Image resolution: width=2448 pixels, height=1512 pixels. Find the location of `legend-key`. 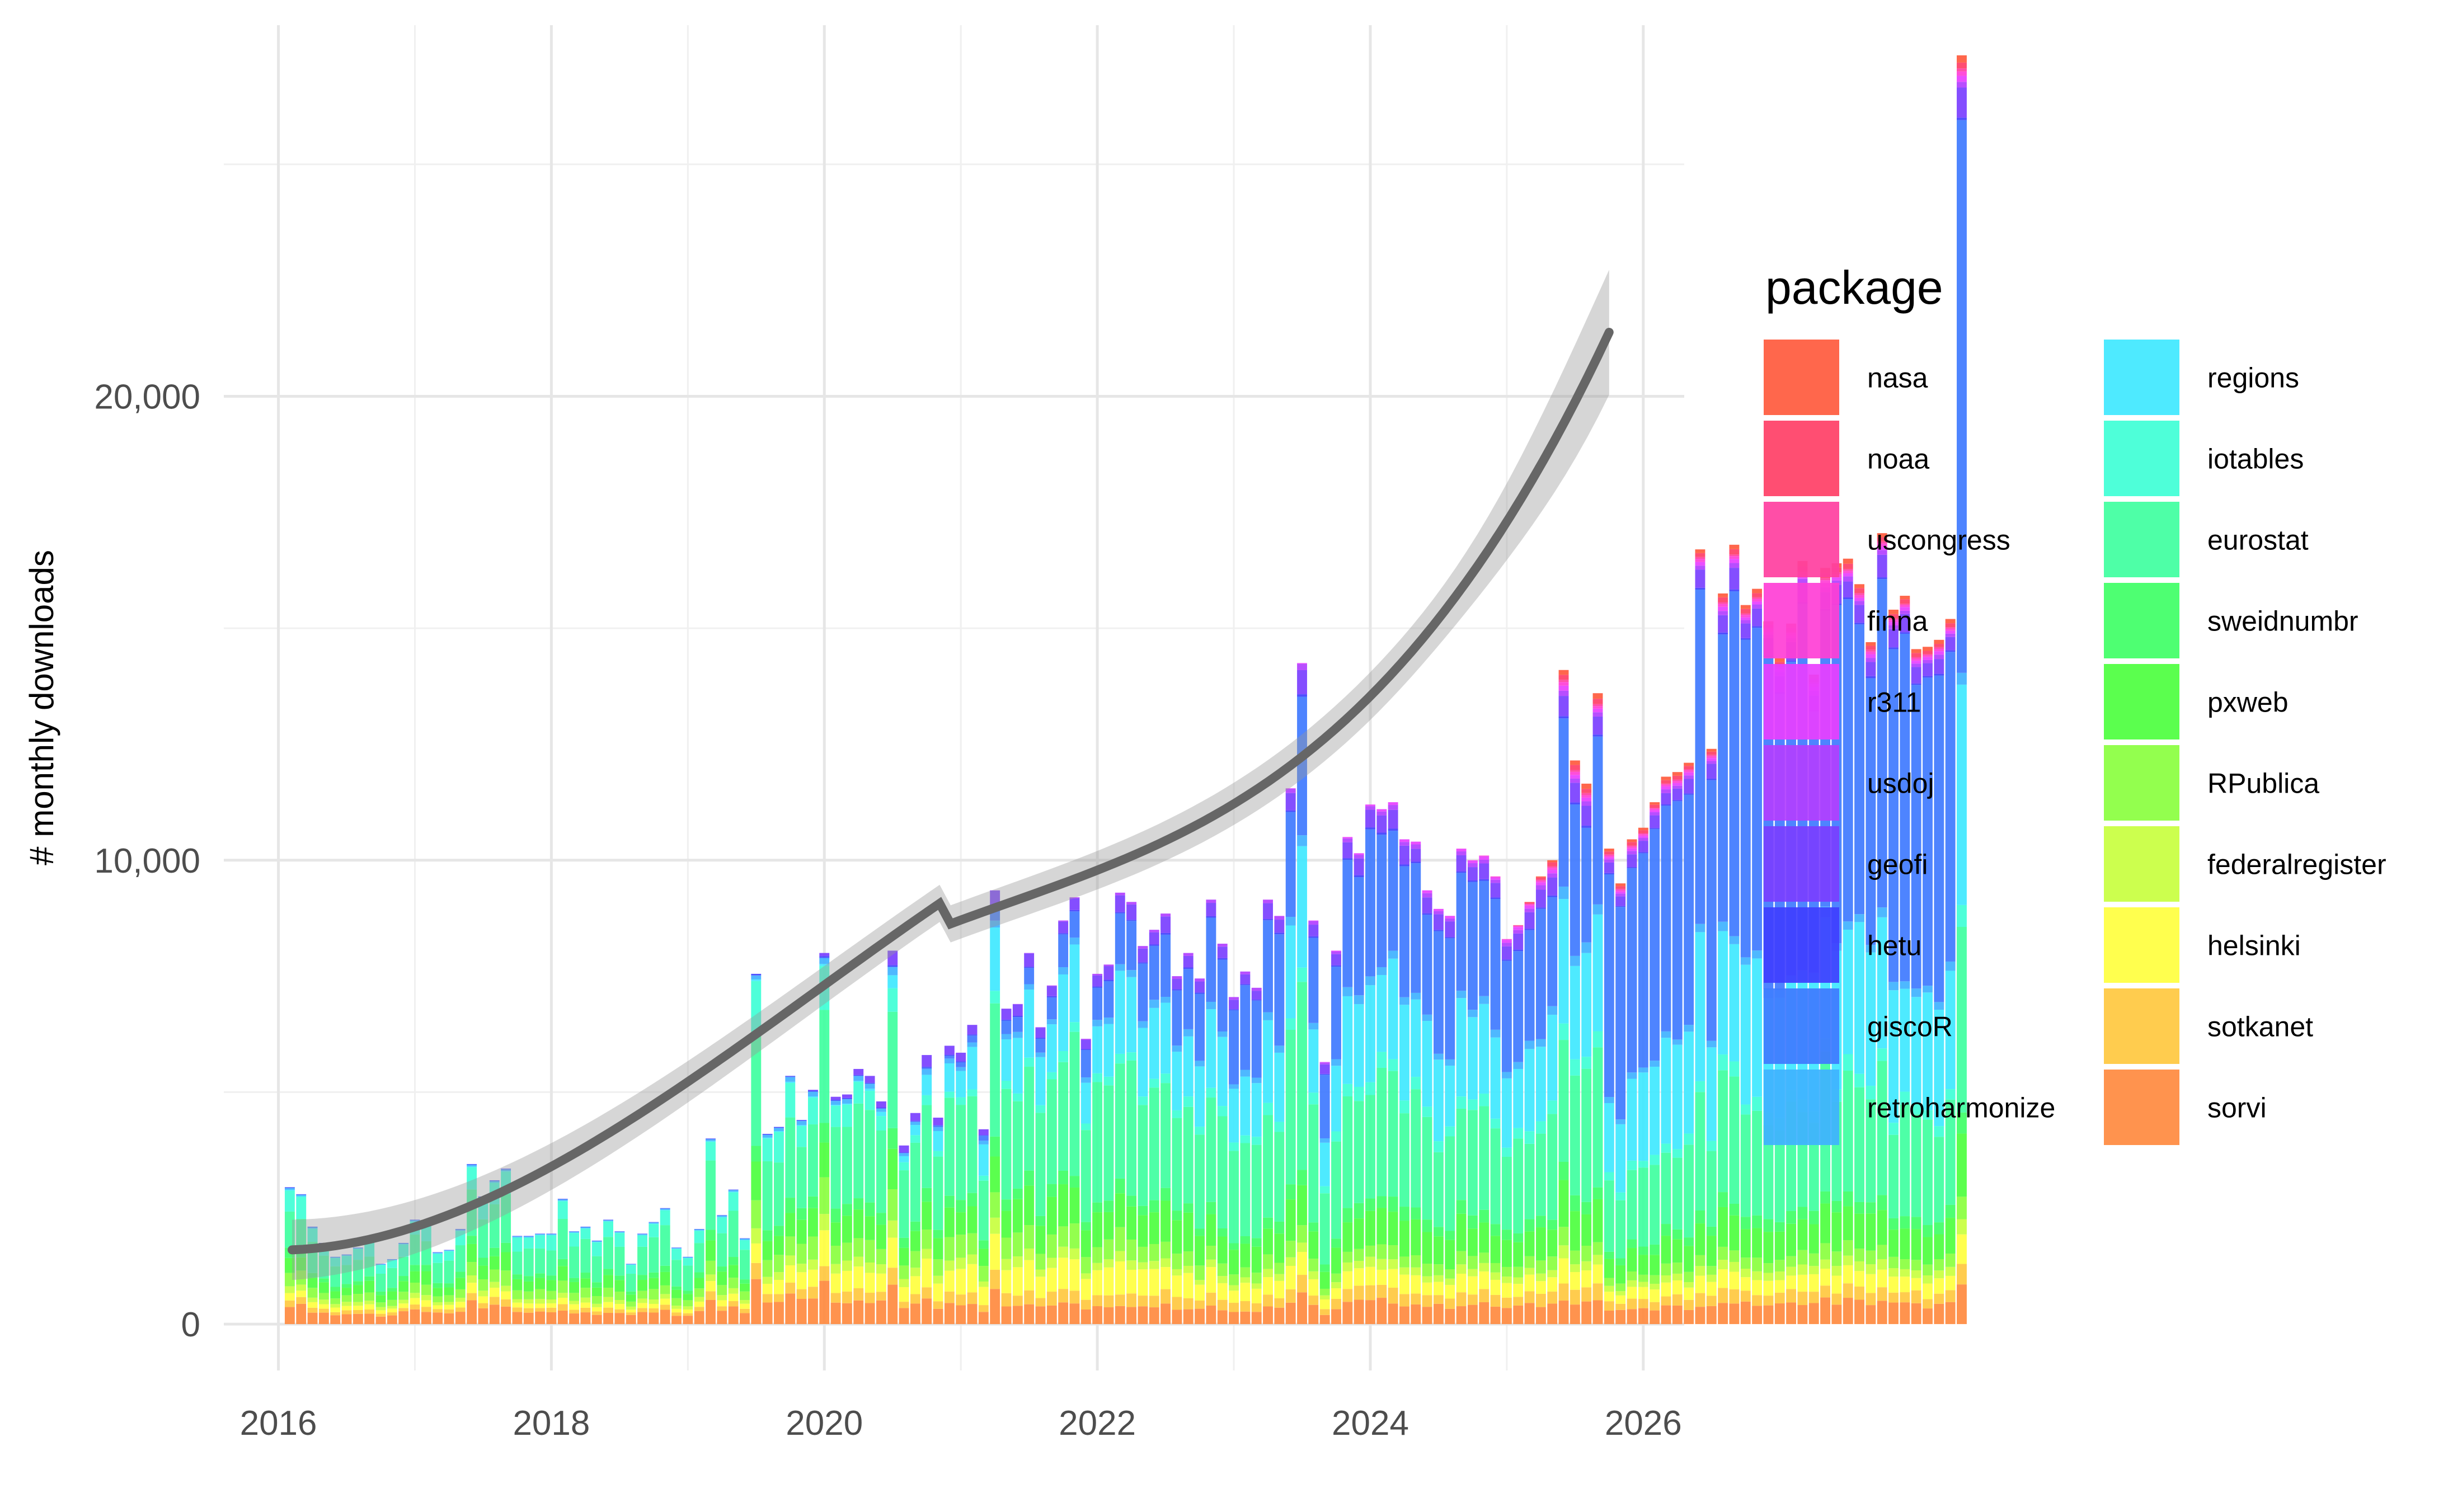

legend-key is located at coordinates (1801, 702).